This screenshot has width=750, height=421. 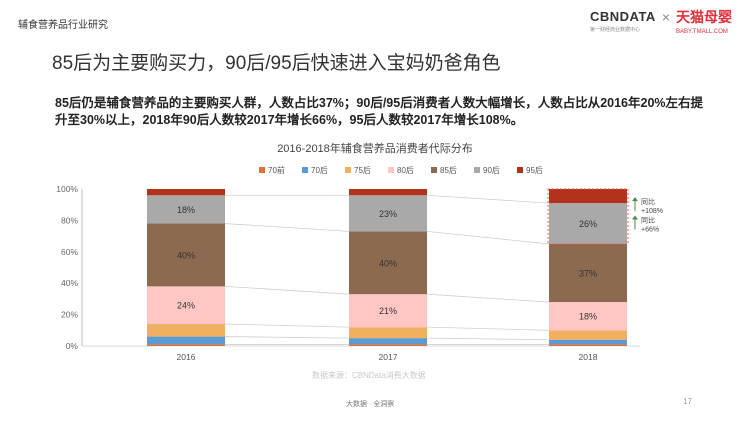 I want to click on page-headline: 85后为主要购买力，90后/95后快速进入宝妈奶爸角色, so click(x=276, y=63).